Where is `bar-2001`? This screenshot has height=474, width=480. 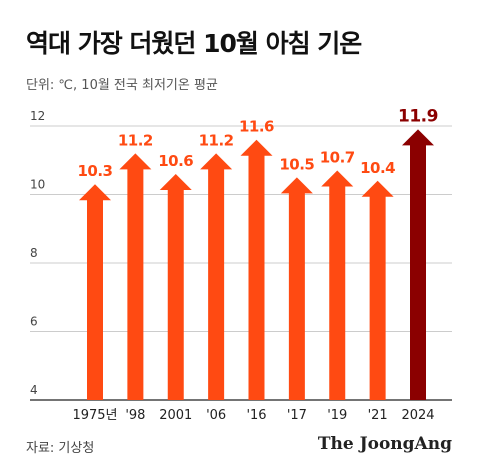 bar-2001 is located at coordinates (175, 286).